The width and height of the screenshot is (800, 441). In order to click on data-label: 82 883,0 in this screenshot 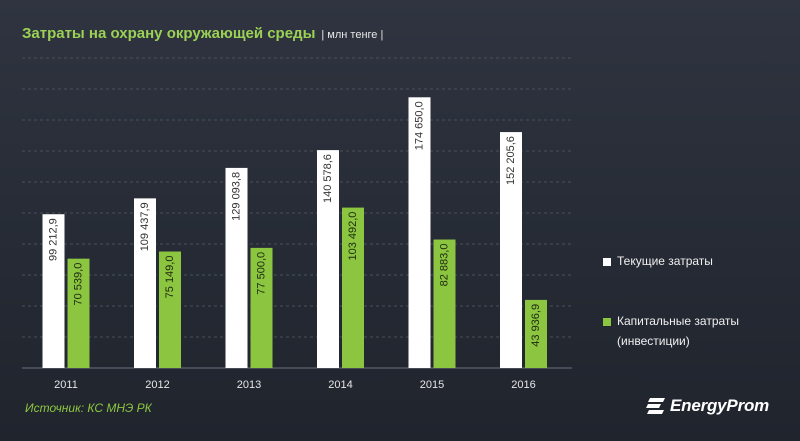, I will do `click(445, 265)`.